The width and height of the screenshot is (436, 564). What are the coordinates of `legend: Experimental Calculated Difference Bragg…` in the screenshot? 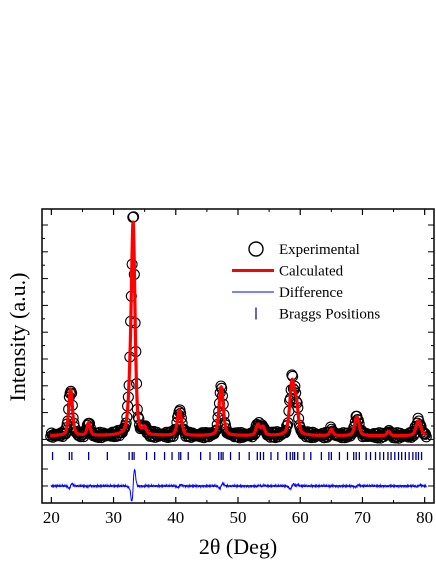 It's located at (306, 282).